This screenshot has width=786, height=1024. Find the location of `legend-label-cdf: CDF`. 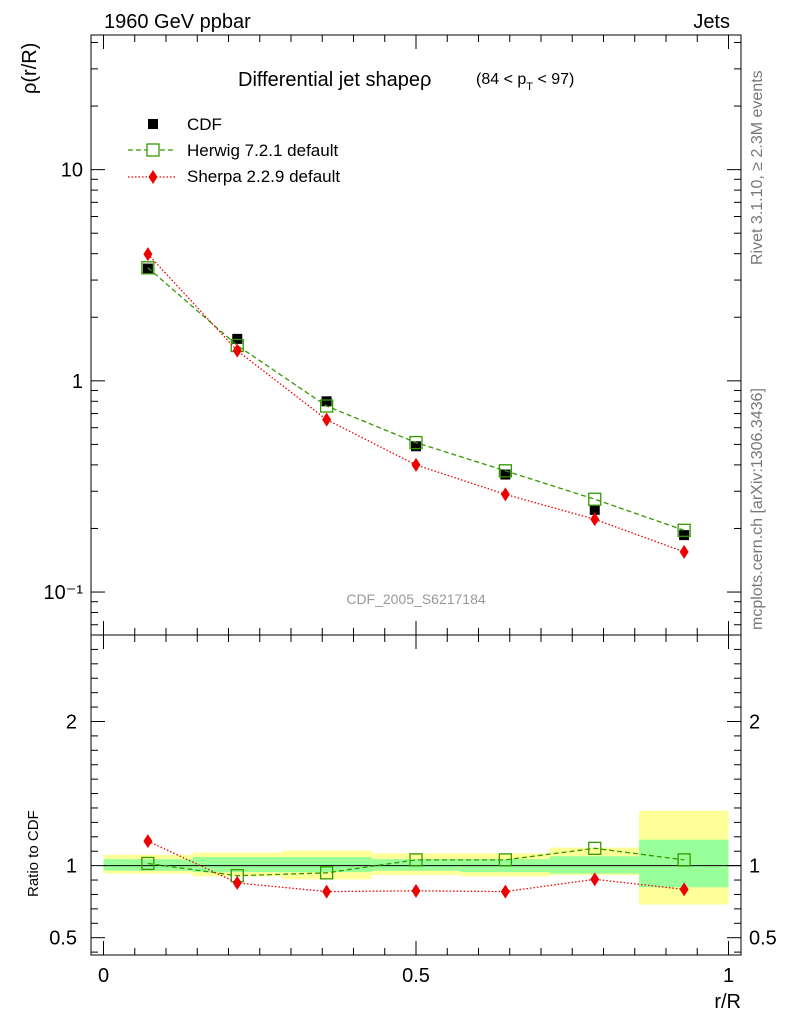

legend-label-cdf: CDF is located at coordinates (204, 124).